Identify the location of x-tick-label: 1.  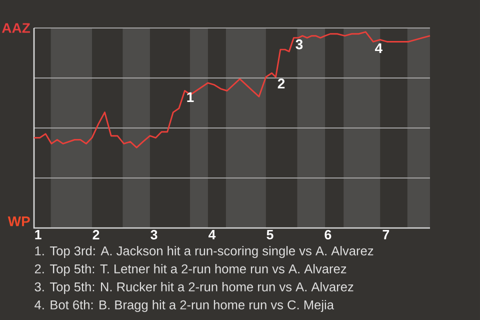
(38, 235).